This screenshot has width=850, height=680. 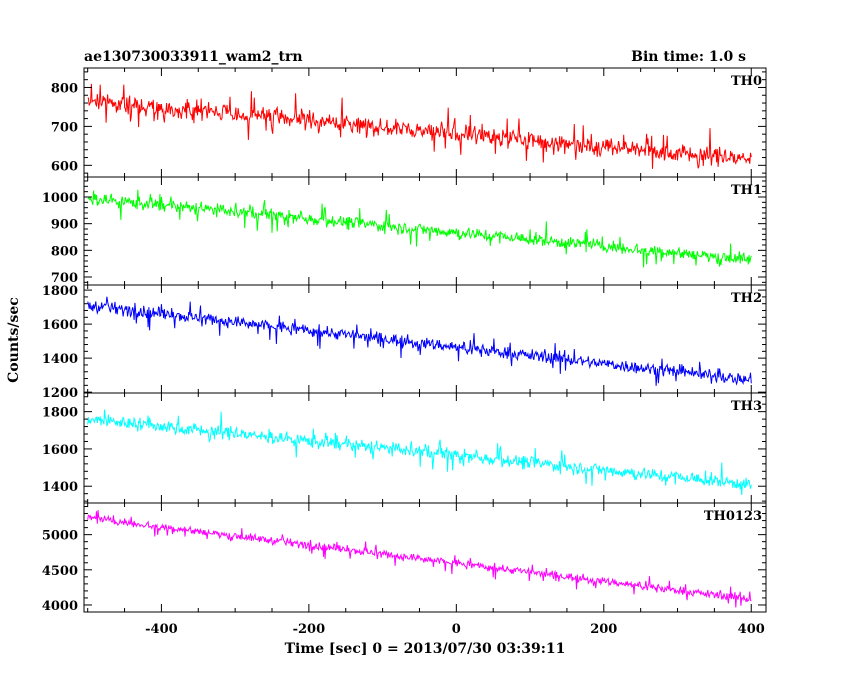 What do you see at coordinates (746, 190) in the screenshot?
I see `panel-label-th1: TH1` at bounding box center [746, 190].